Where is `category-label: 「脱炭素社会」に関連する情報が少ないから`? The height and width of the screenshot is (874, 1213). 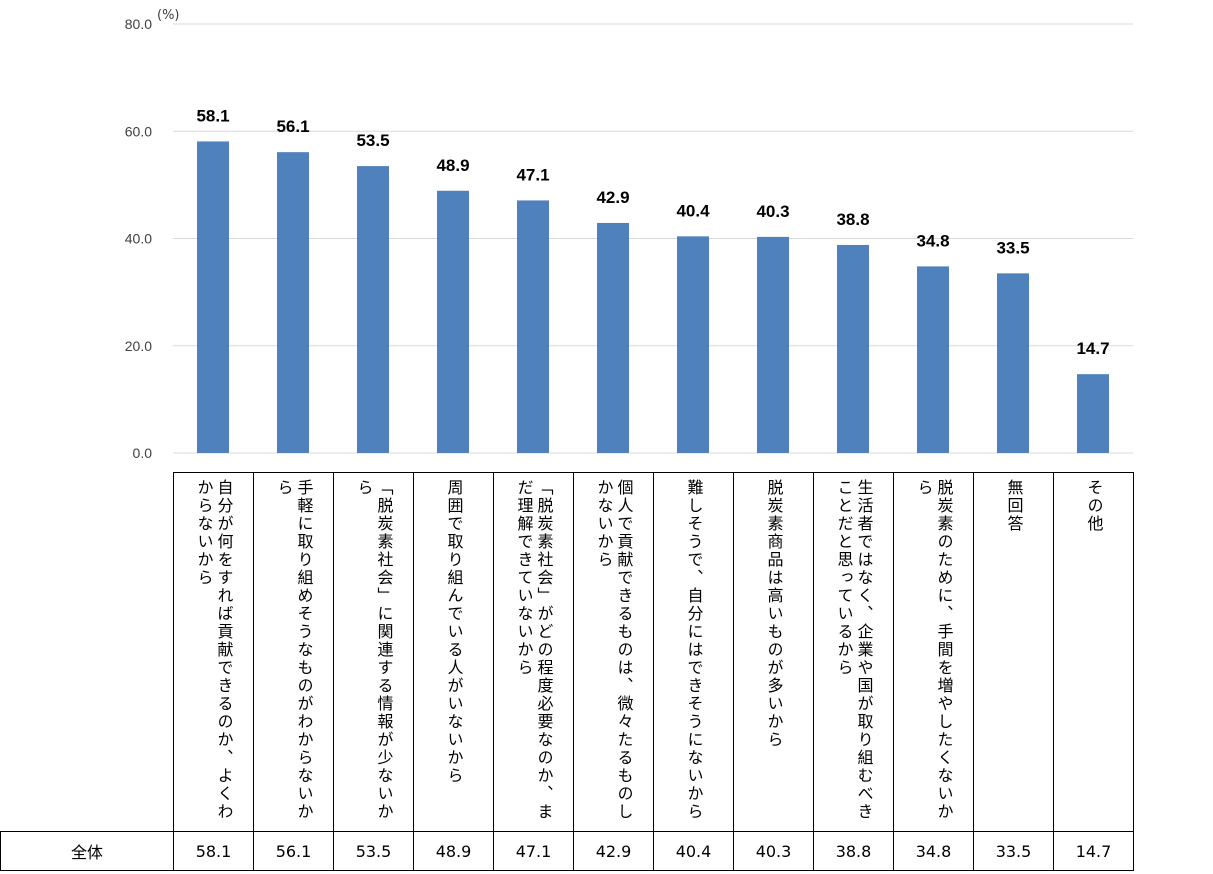 category-label: 「脱炭素社会」に関連する情報が少ないから is located at coordinates (374, 650).